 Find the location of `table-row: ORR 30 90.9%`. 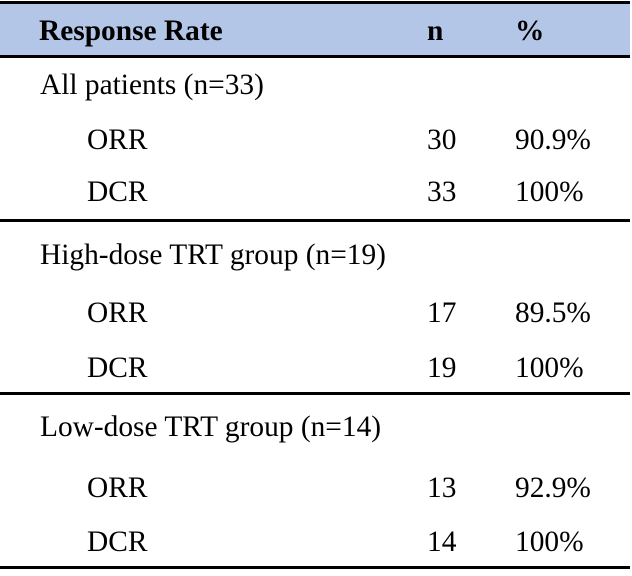

table-row: ORR 30 90.9% is located at coordinates (315, 139).